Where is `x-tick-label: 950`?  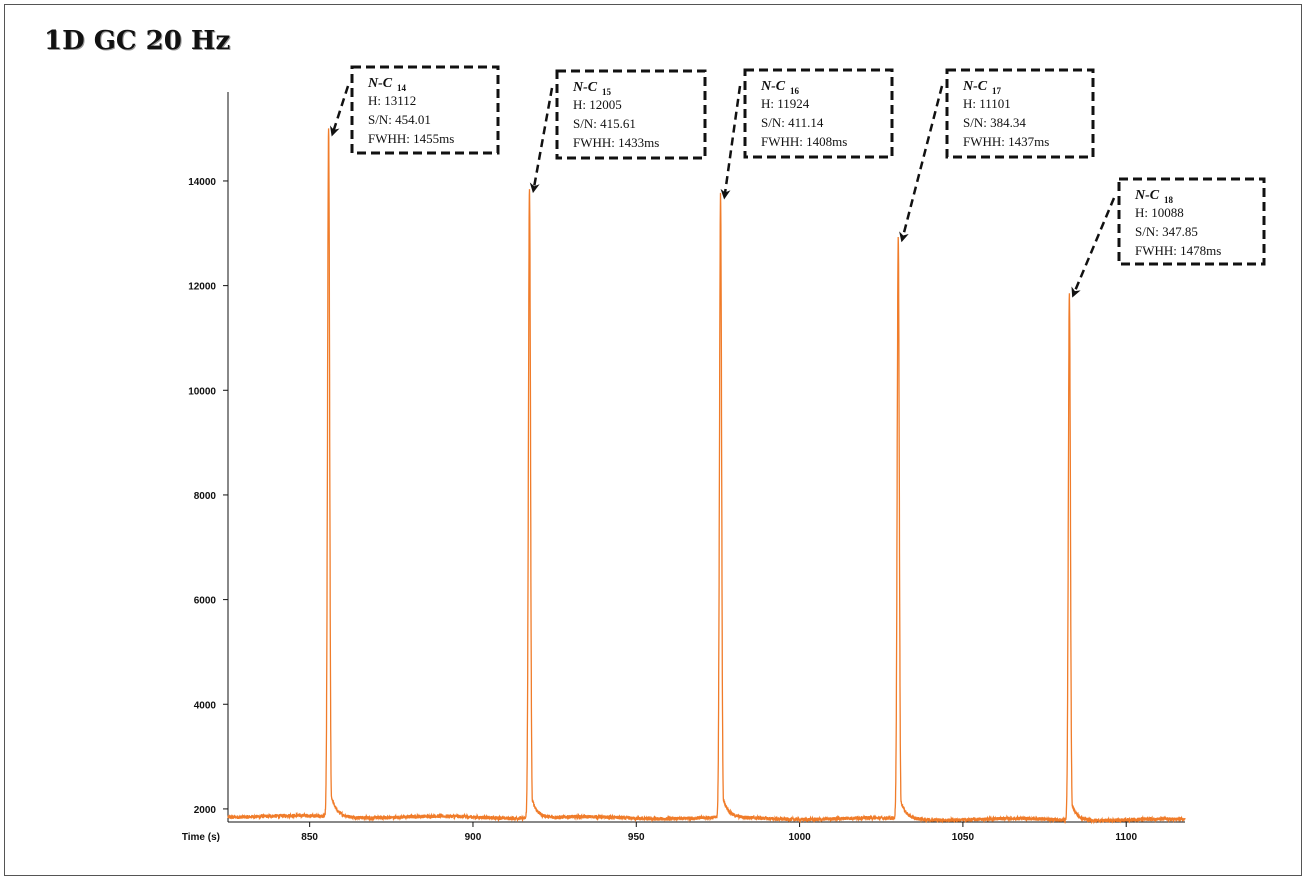
x-tick-label: 950 is located at coordinates (636, 837).